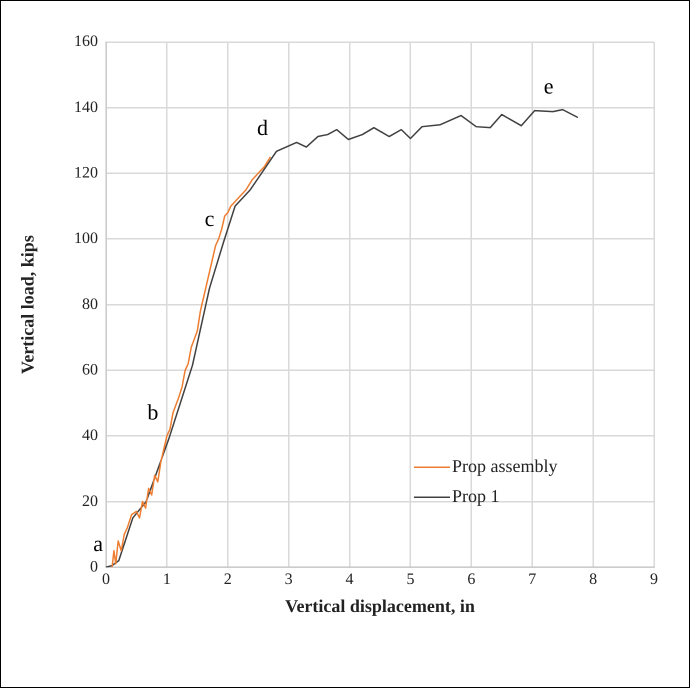  What do you see at coordinates (209, 219) in the screenshot?
I see `annotation: c` at bounding box center [209, 219].